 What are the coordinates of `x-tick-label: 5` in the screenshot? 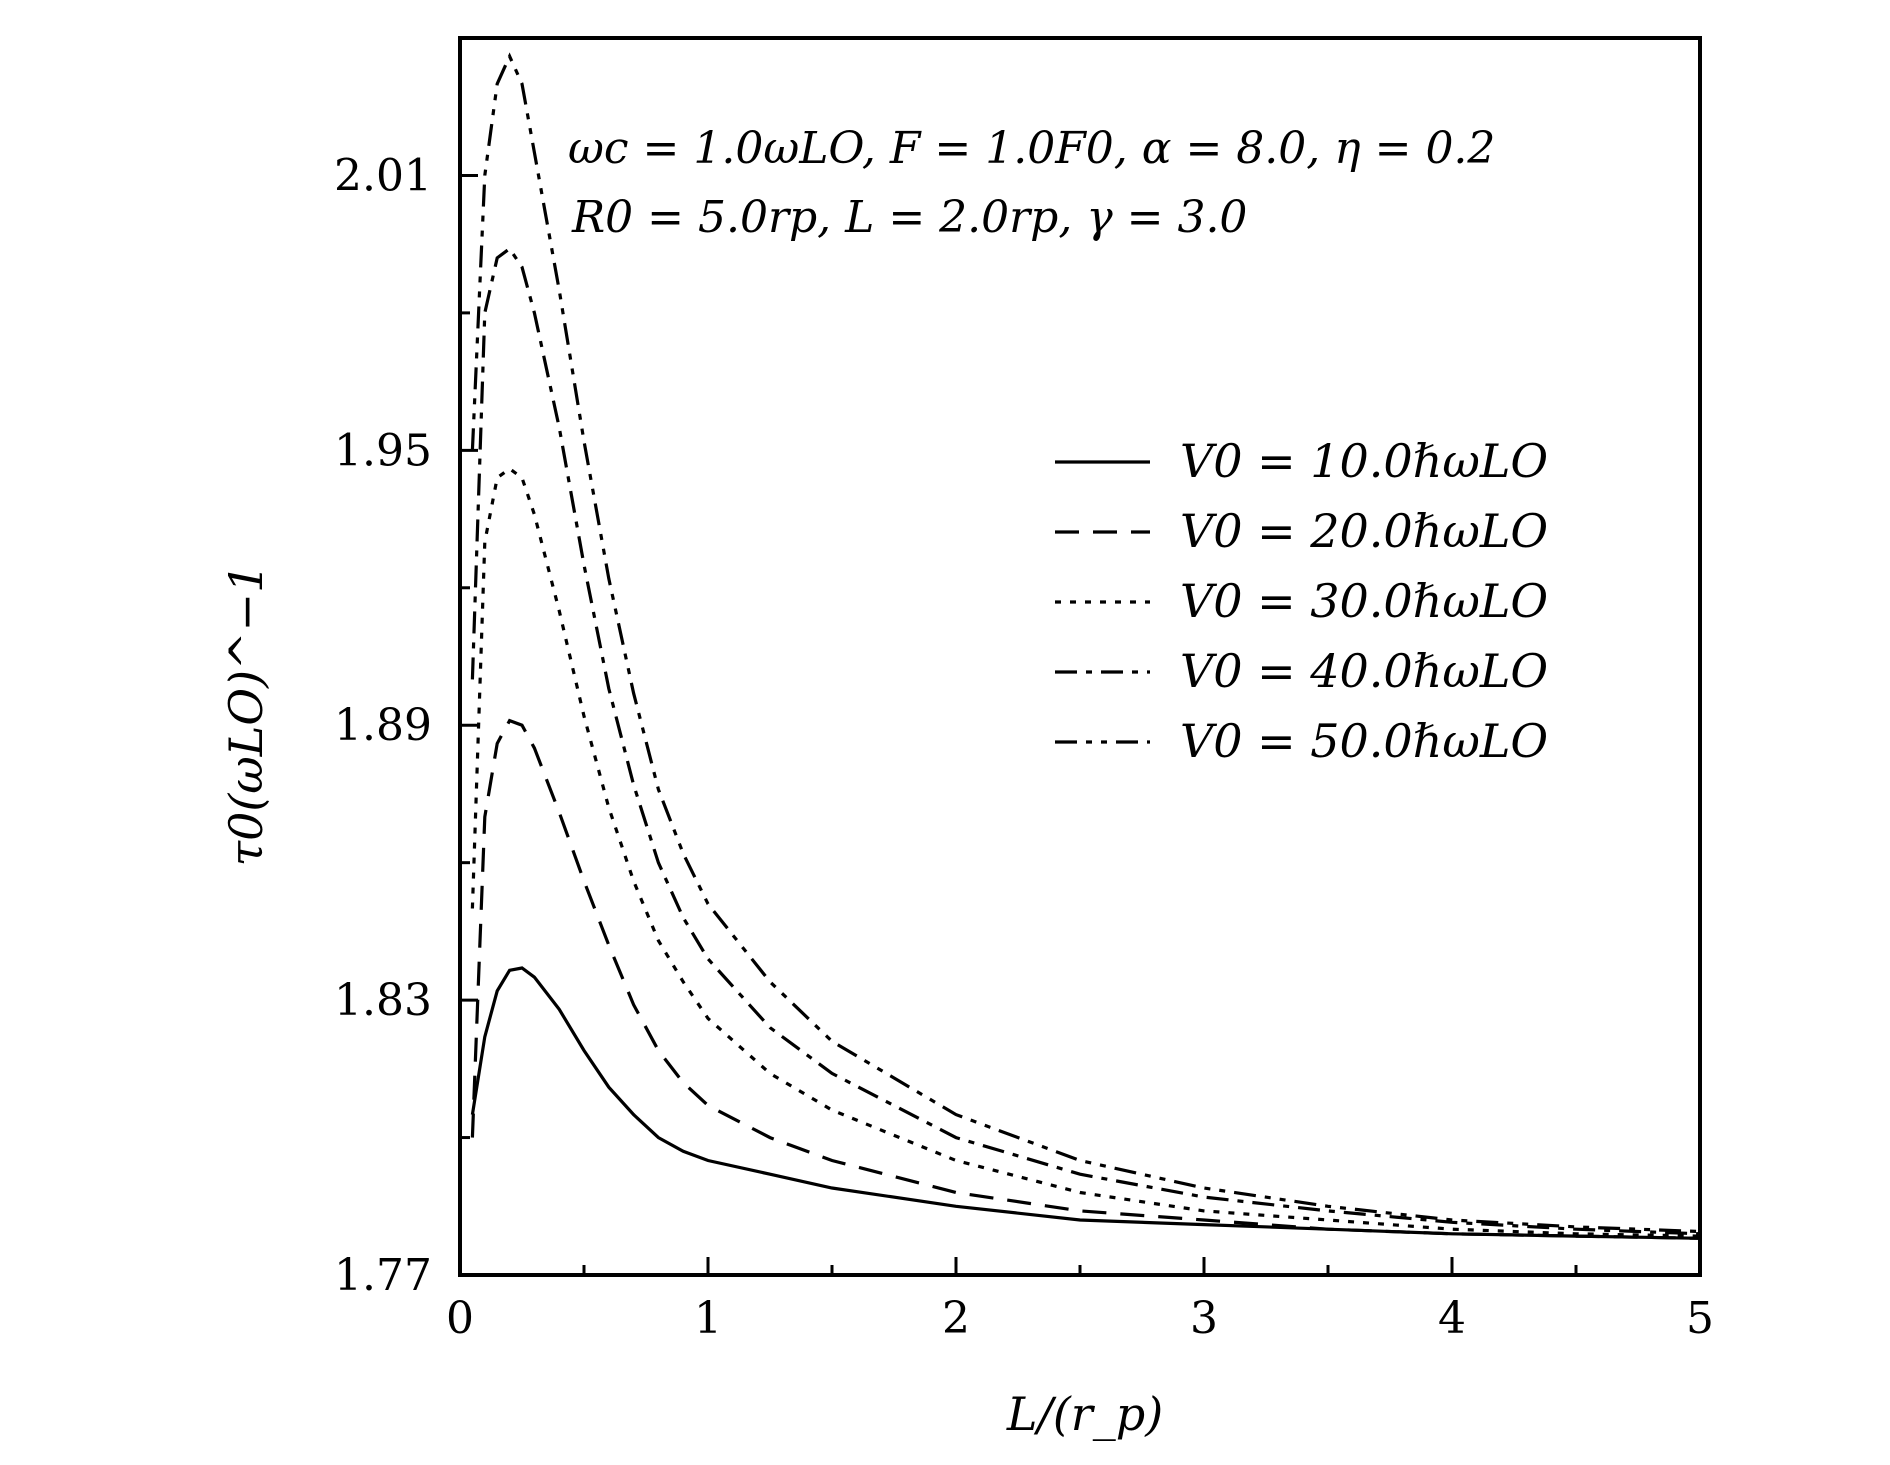 It's located at (1700, 1318).